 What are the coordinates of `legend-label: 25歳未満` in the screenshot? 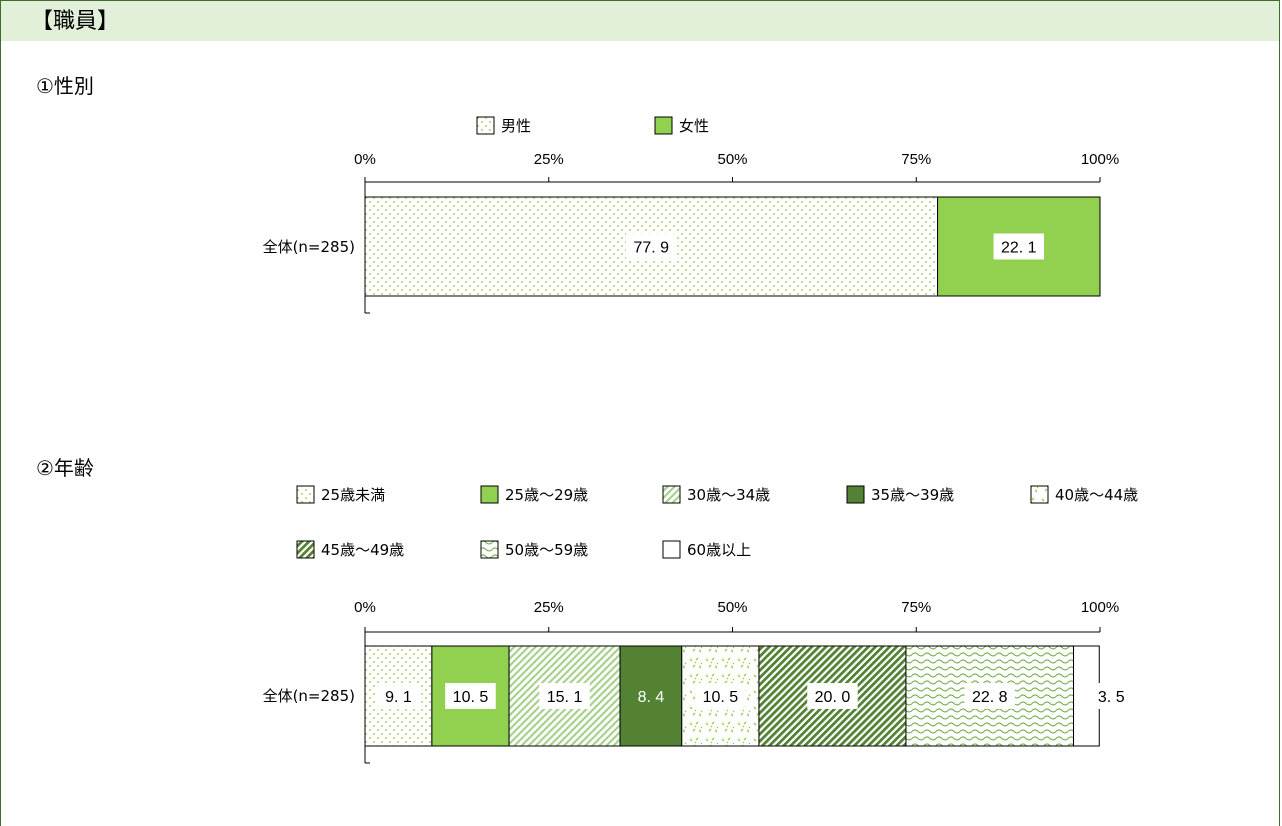 It's located at (353, 495).